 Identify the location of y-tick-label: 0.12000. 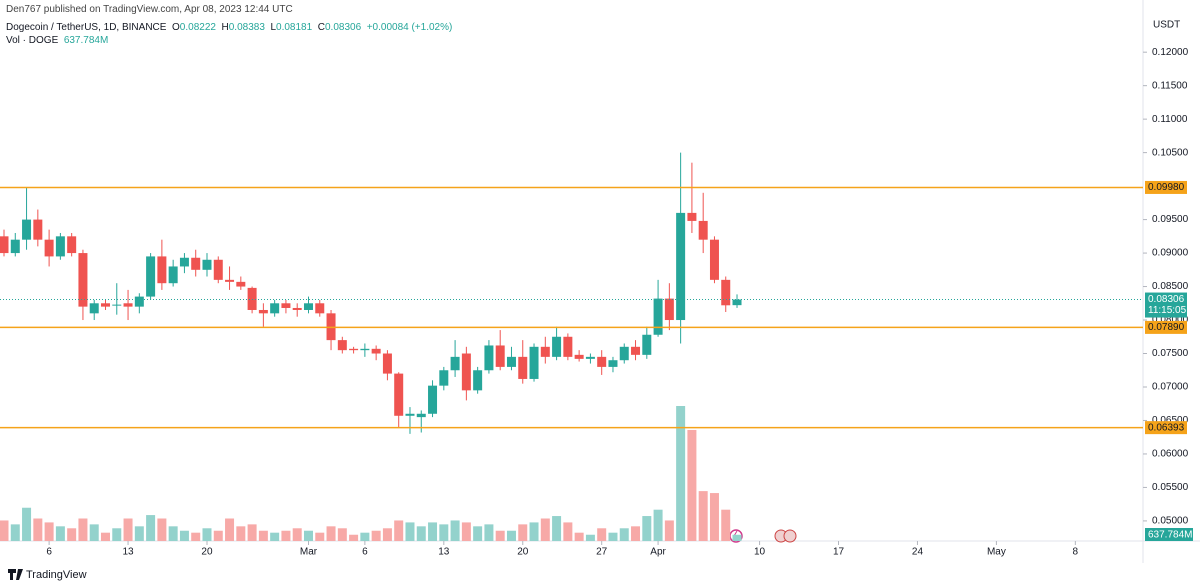
(1170, 52).